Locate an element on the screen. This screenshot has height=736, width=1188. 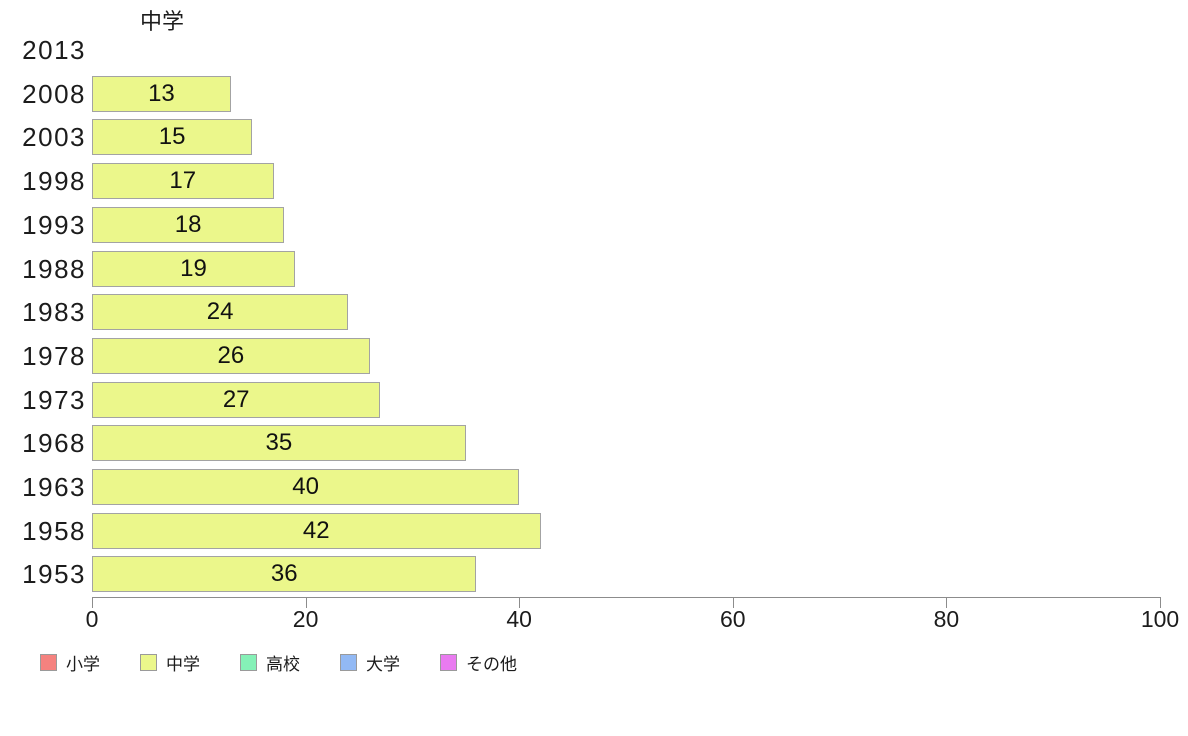
bar-value-label: 15 is located at coordinates (172, 137).